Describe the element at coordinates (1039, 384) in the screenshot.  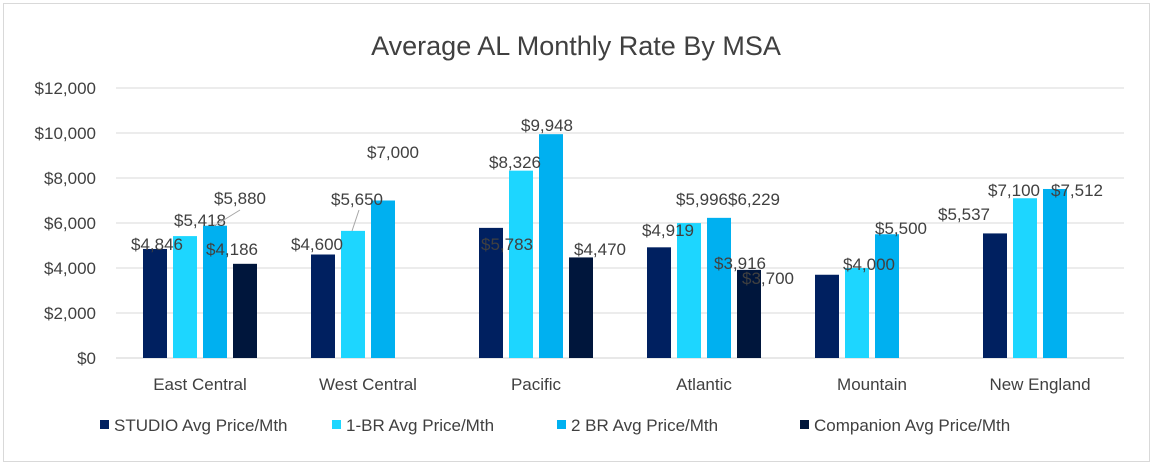
I see `x-tick-label: New England` at that location.